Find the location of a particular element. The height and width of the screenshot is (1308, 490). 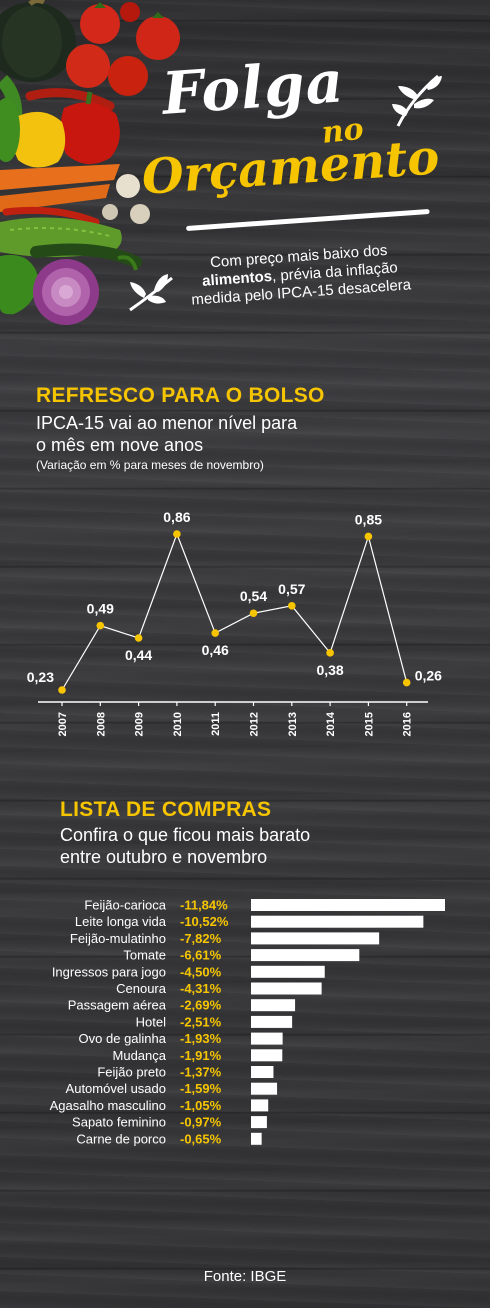

category-label: Agasalho masculino is located at coordinates (108, 1105).